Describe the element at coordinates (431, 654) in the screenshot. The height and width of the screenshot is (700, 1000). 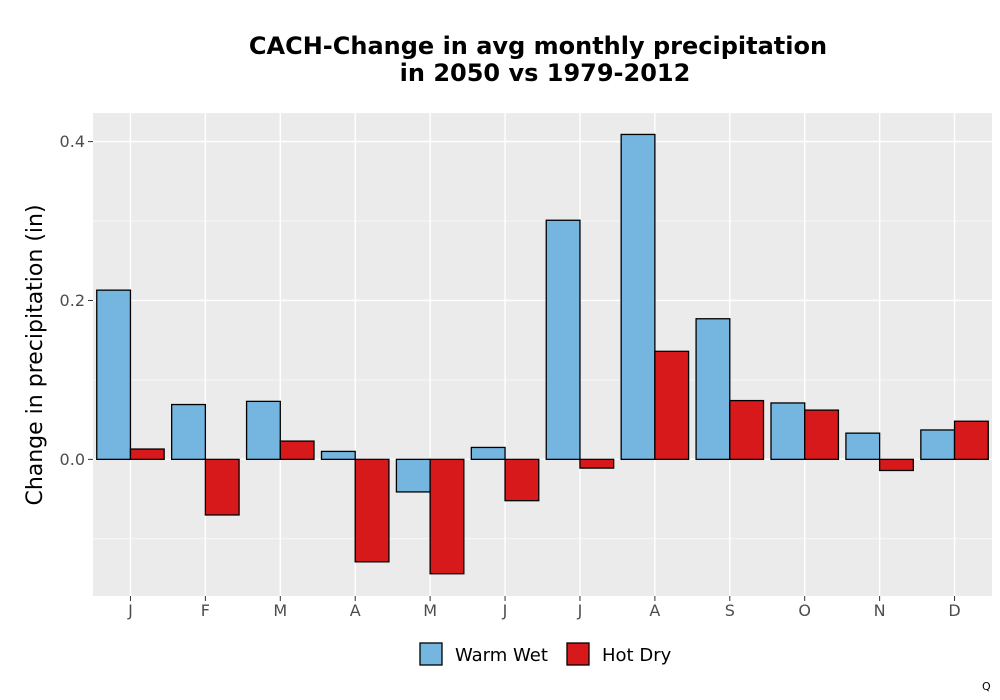
I see `legend-swatch-warm-wet` at that location.